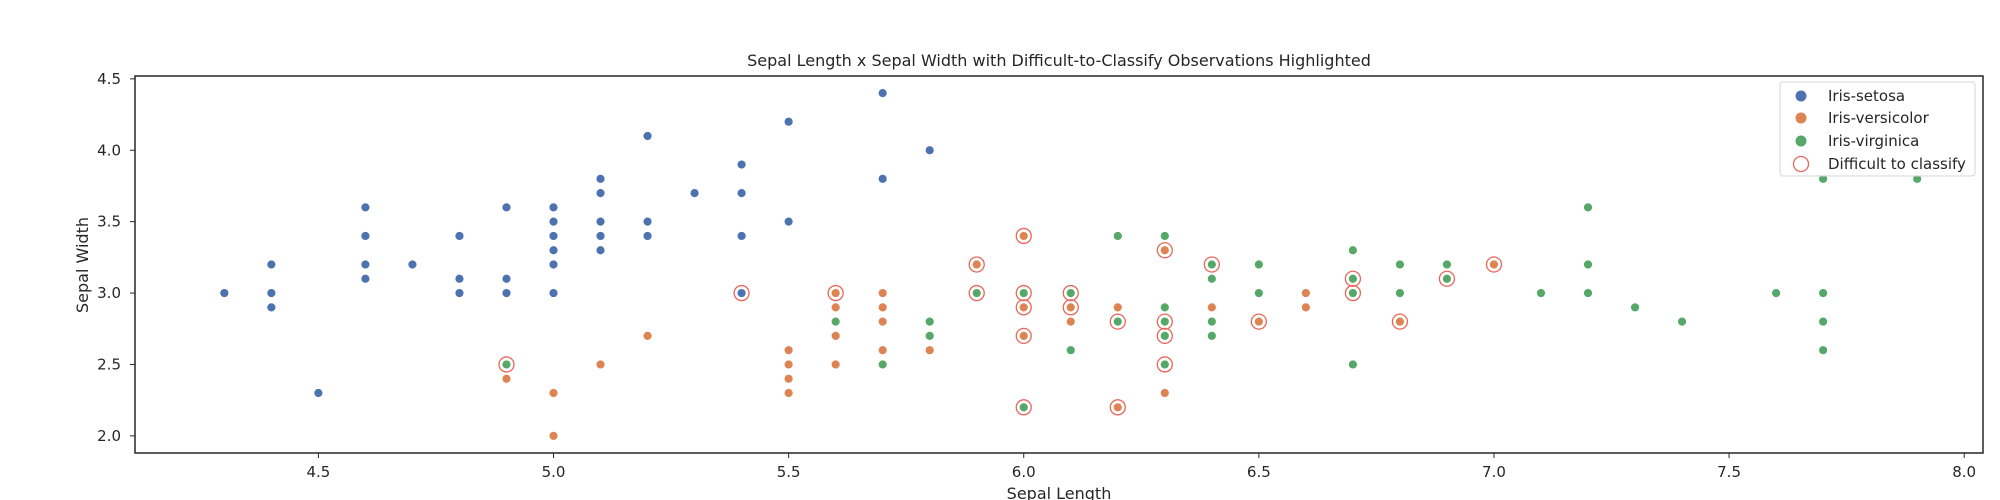  I want to click on legend-label-setosa: Iris-setosa, so click(1866, 96).